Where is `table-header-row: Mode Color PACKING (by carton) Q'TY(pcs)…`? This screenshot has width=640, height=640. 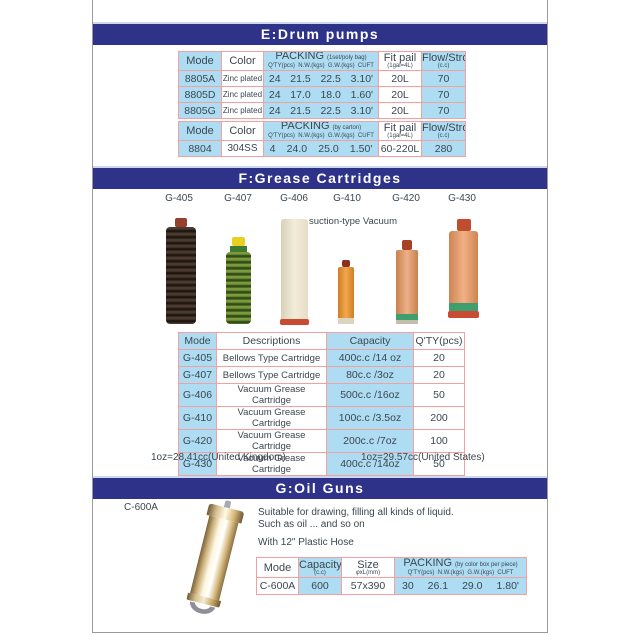 table-header-row: Mode Color PACKING (by carton) Q'TY(pcs)… is located at coordinates (322, 131).